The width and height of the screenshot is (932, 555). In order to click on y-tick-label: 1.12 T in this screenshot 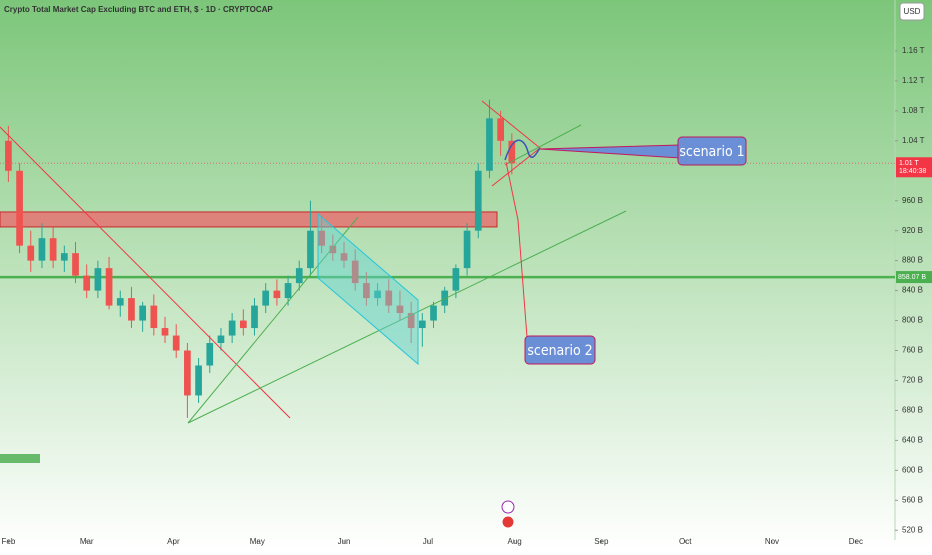, I will do `click(913, 80)`.